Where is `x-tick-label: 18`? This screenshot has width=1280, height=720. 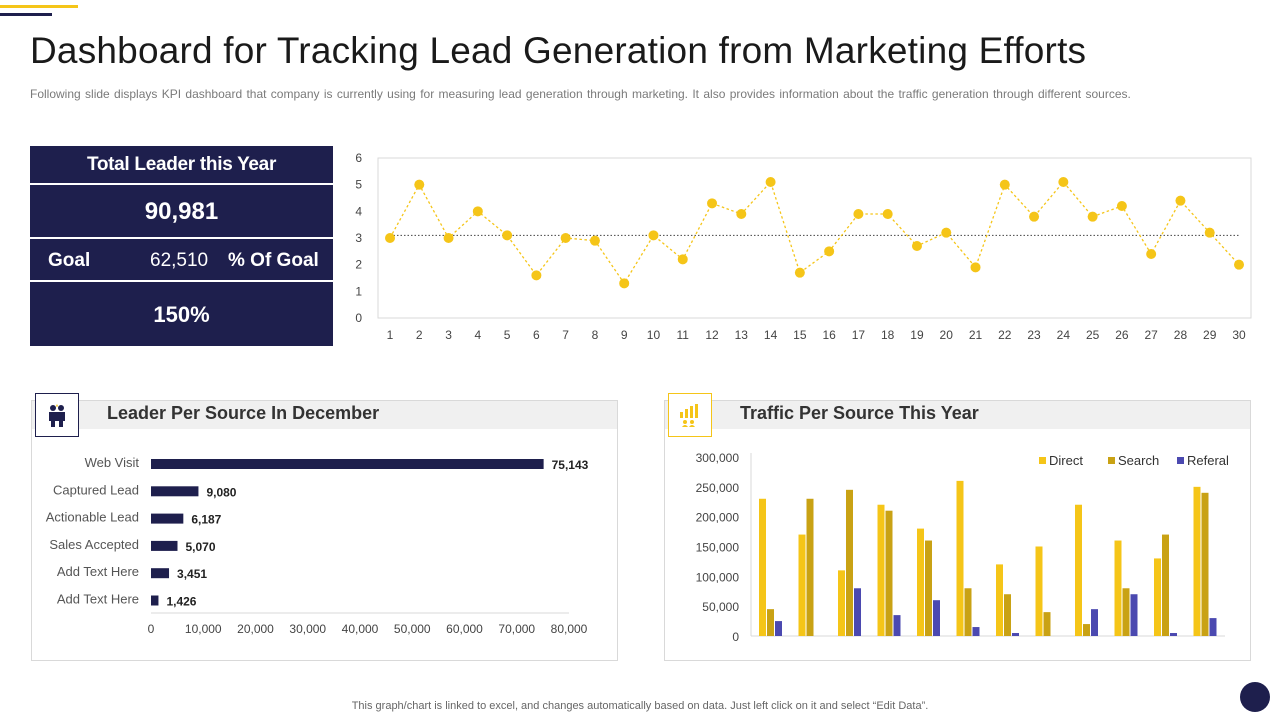
x-tick-label: 18 is located at coordinates (888, 335).